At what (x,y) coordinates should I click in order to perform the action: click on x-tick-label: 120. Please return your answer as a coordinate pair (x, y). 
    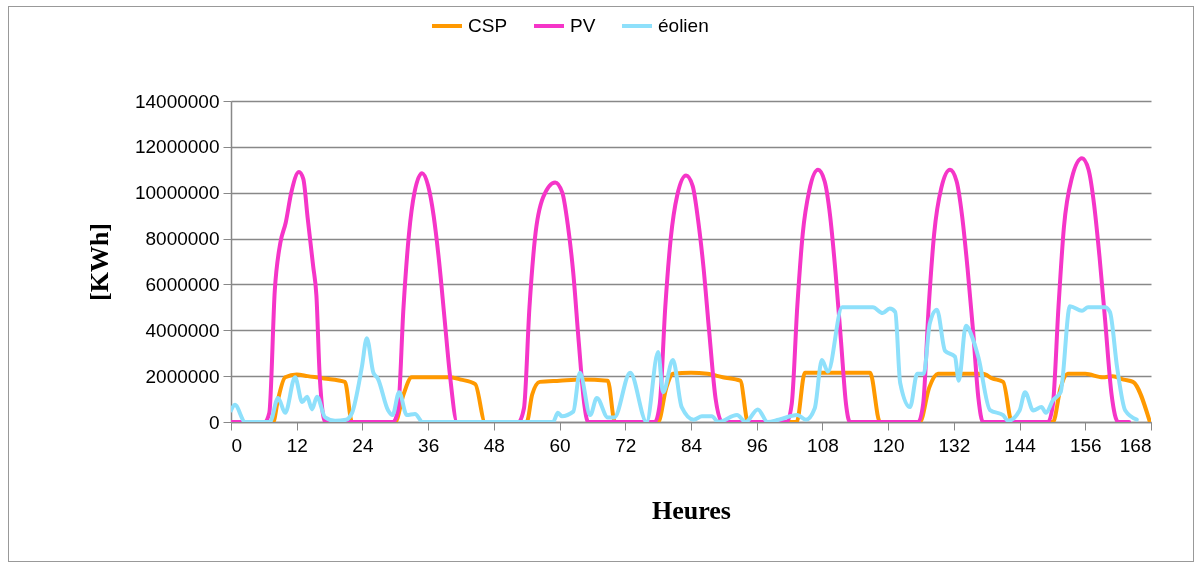
    Looking at the image, I should click on (888, 445).